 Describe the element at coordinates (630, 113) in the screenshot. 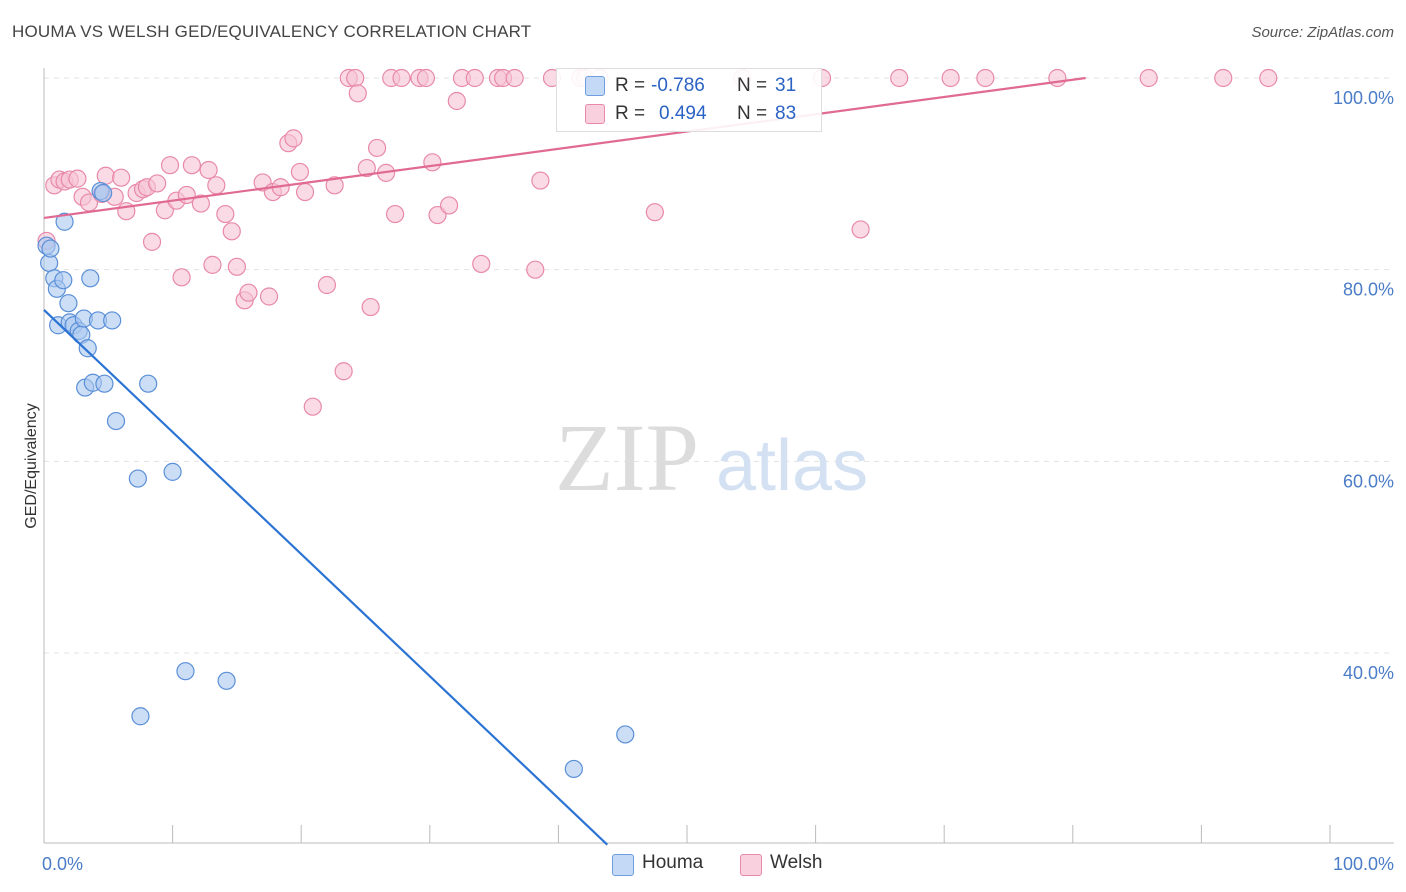

I see `welsh-r-label: R =` at that location.